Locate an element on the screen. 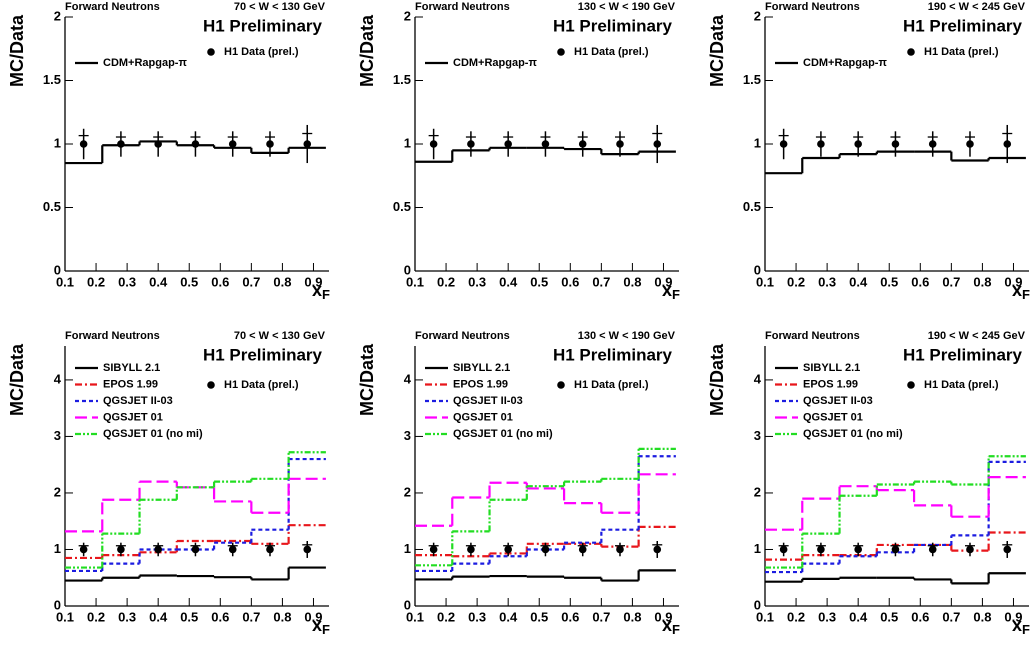 This screenshot has width=1034, height=661. legend-label: EPOS 1.99 is located at coordinates (480, 384).